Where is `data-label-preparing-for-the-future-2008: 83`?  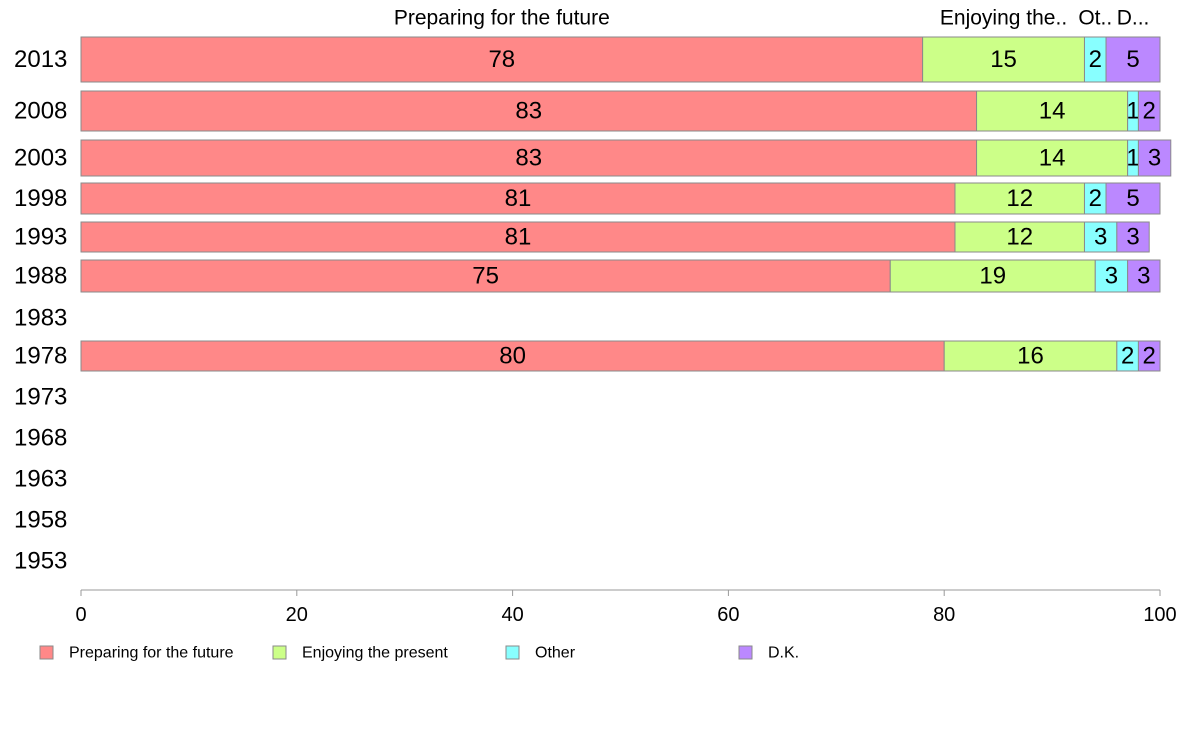
data-label-preparing-for-the-future-2008: 83 is located at coordinates (528, 111).